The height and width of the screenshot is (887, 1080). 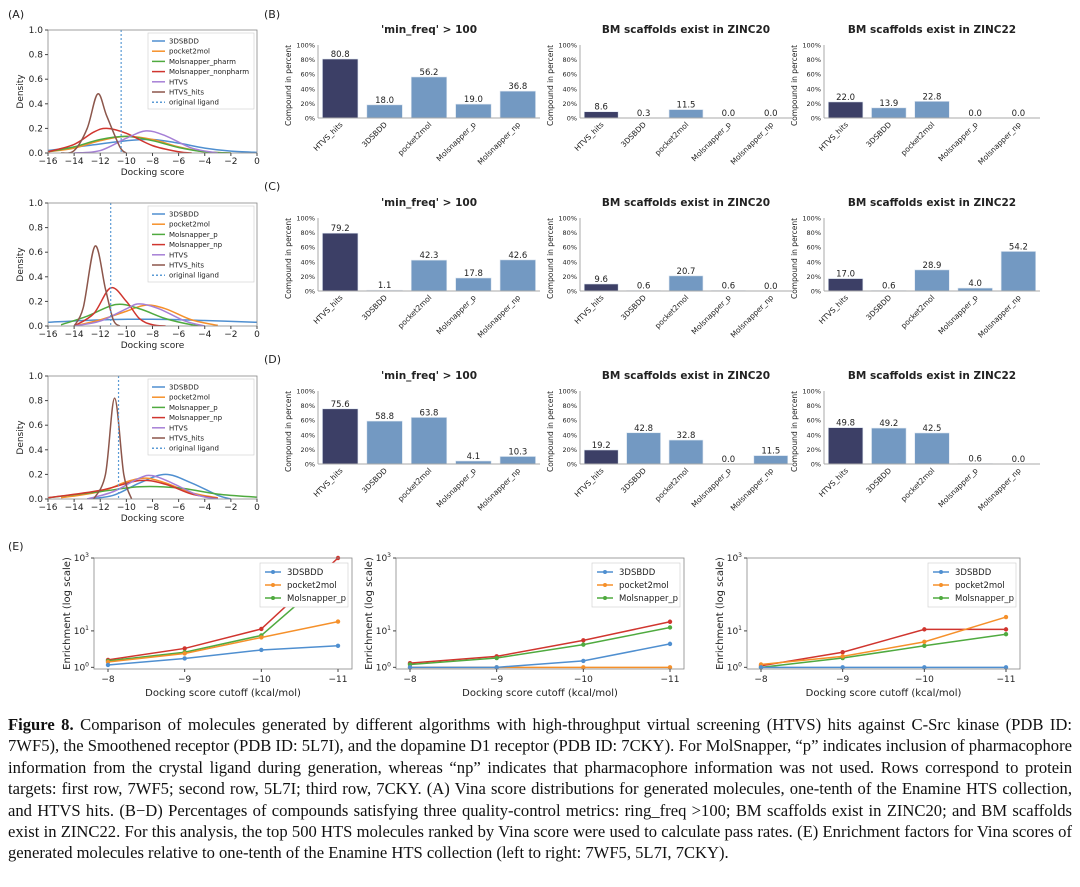 What do you see at coordinates (888, 104) in the screenshot?
I see `bar-value-label: 13.9` at bounding box center [888, 104].